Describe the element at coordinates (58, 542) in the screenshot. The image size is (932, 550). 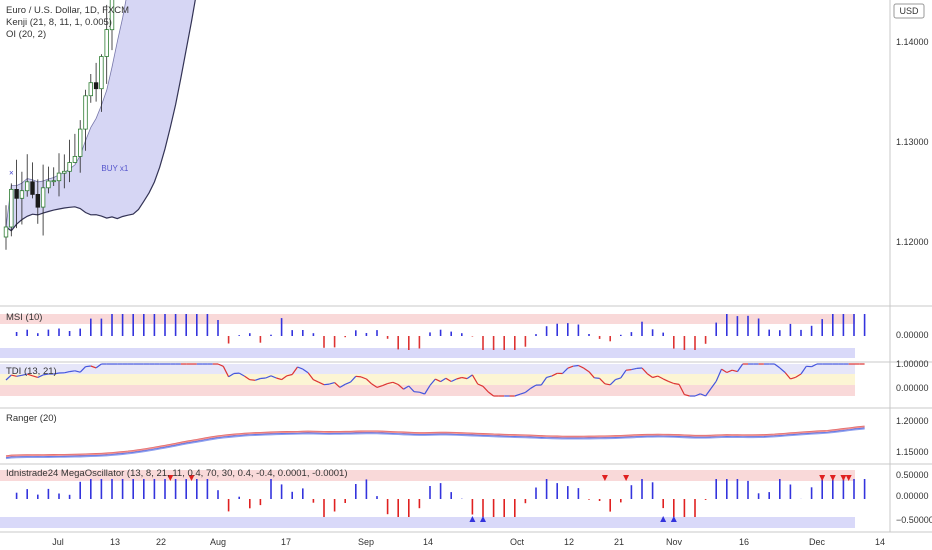
I see `time-tick-label: Jul` at that location.